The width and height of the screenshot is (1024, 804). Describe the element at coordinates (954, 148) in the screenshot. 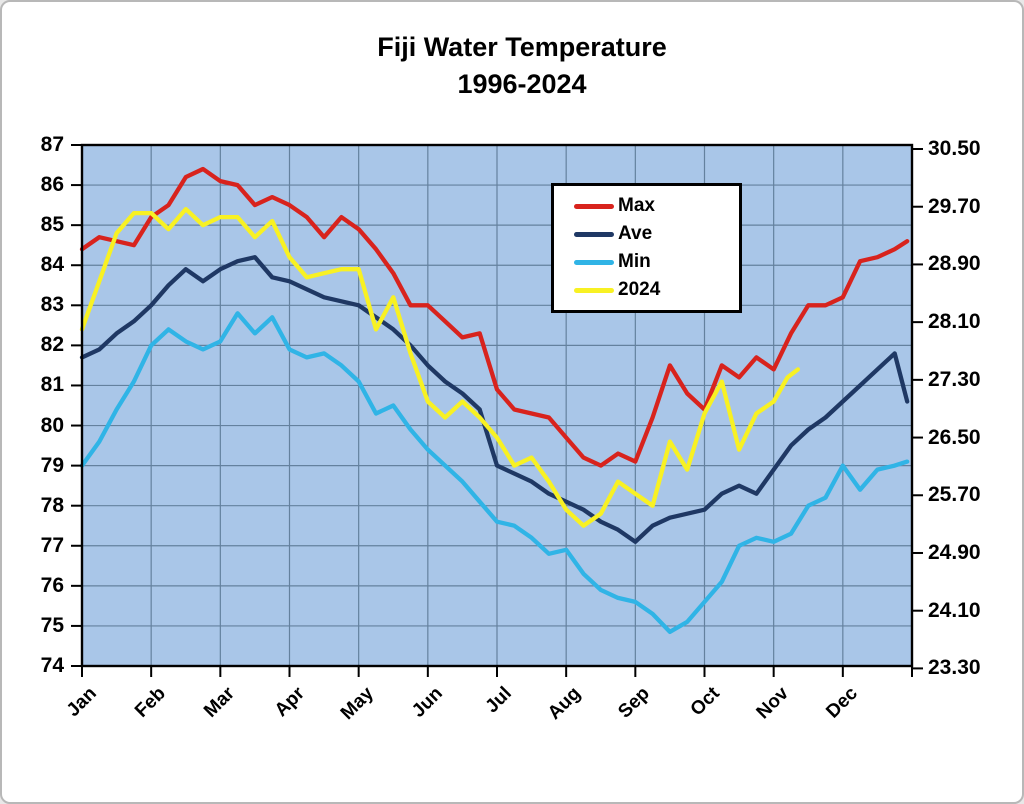

I see `celsius-tick-label: 30.50` at that location.